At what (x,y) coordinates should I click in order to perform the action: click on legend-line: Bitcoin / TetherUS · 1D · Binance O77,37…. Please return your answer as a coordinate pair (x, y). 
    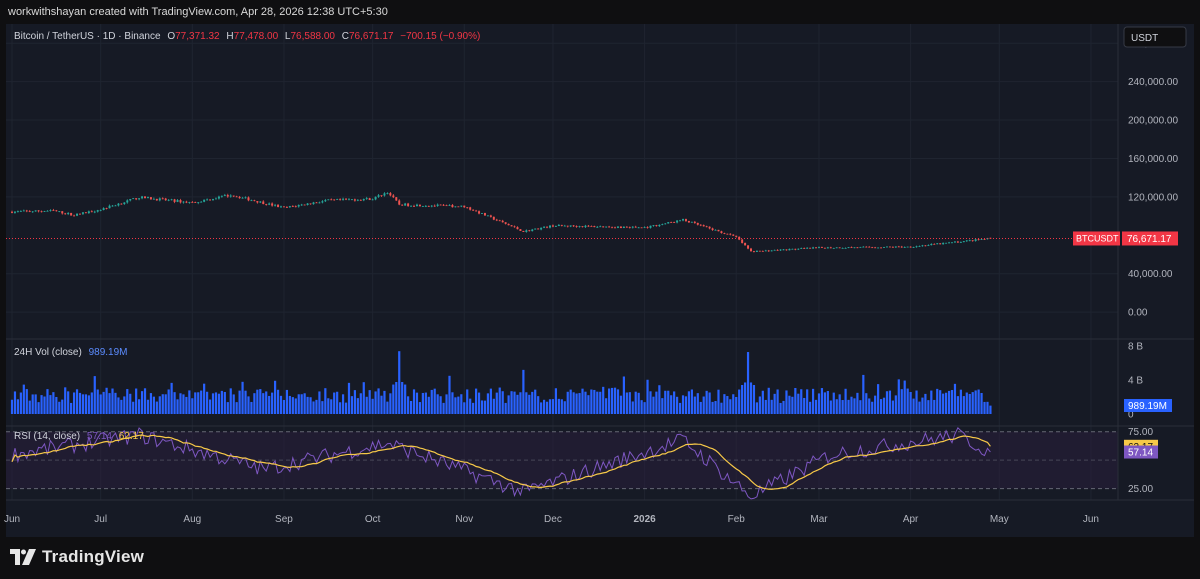
    Looking at the image, I should click on (247, 36).